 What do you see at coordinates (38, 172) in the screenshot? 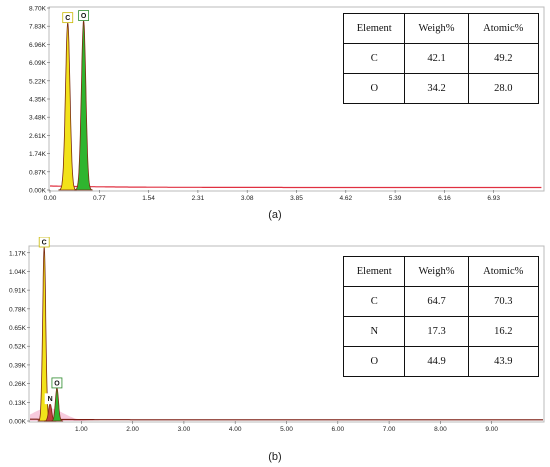
I see `y-tick-label: 0.87K` at bounding box center [38, 172].